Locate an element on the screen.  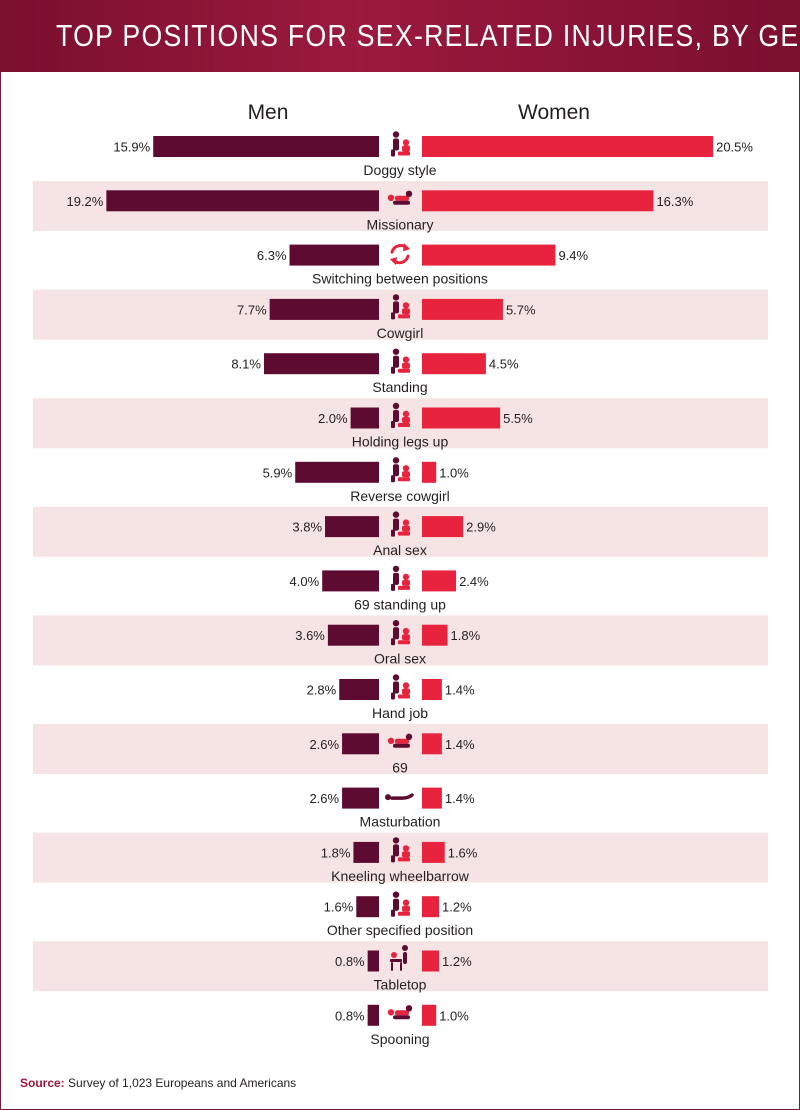
men-value-label: 6.3% is located at coordinates (272, 255).